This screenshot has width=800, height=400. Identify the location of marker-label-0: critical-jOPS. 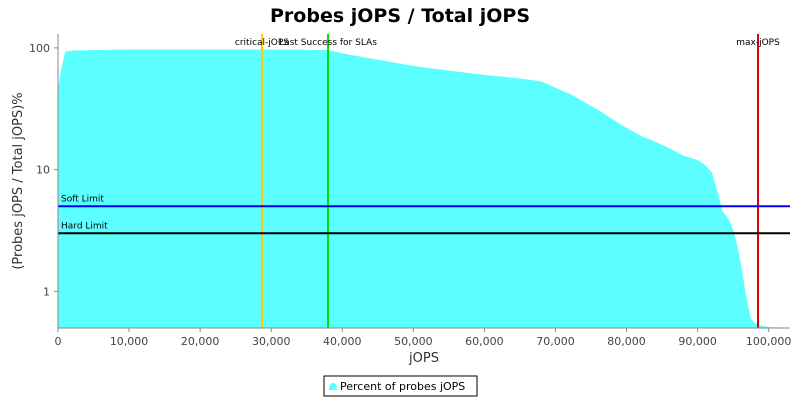
(262, 43).